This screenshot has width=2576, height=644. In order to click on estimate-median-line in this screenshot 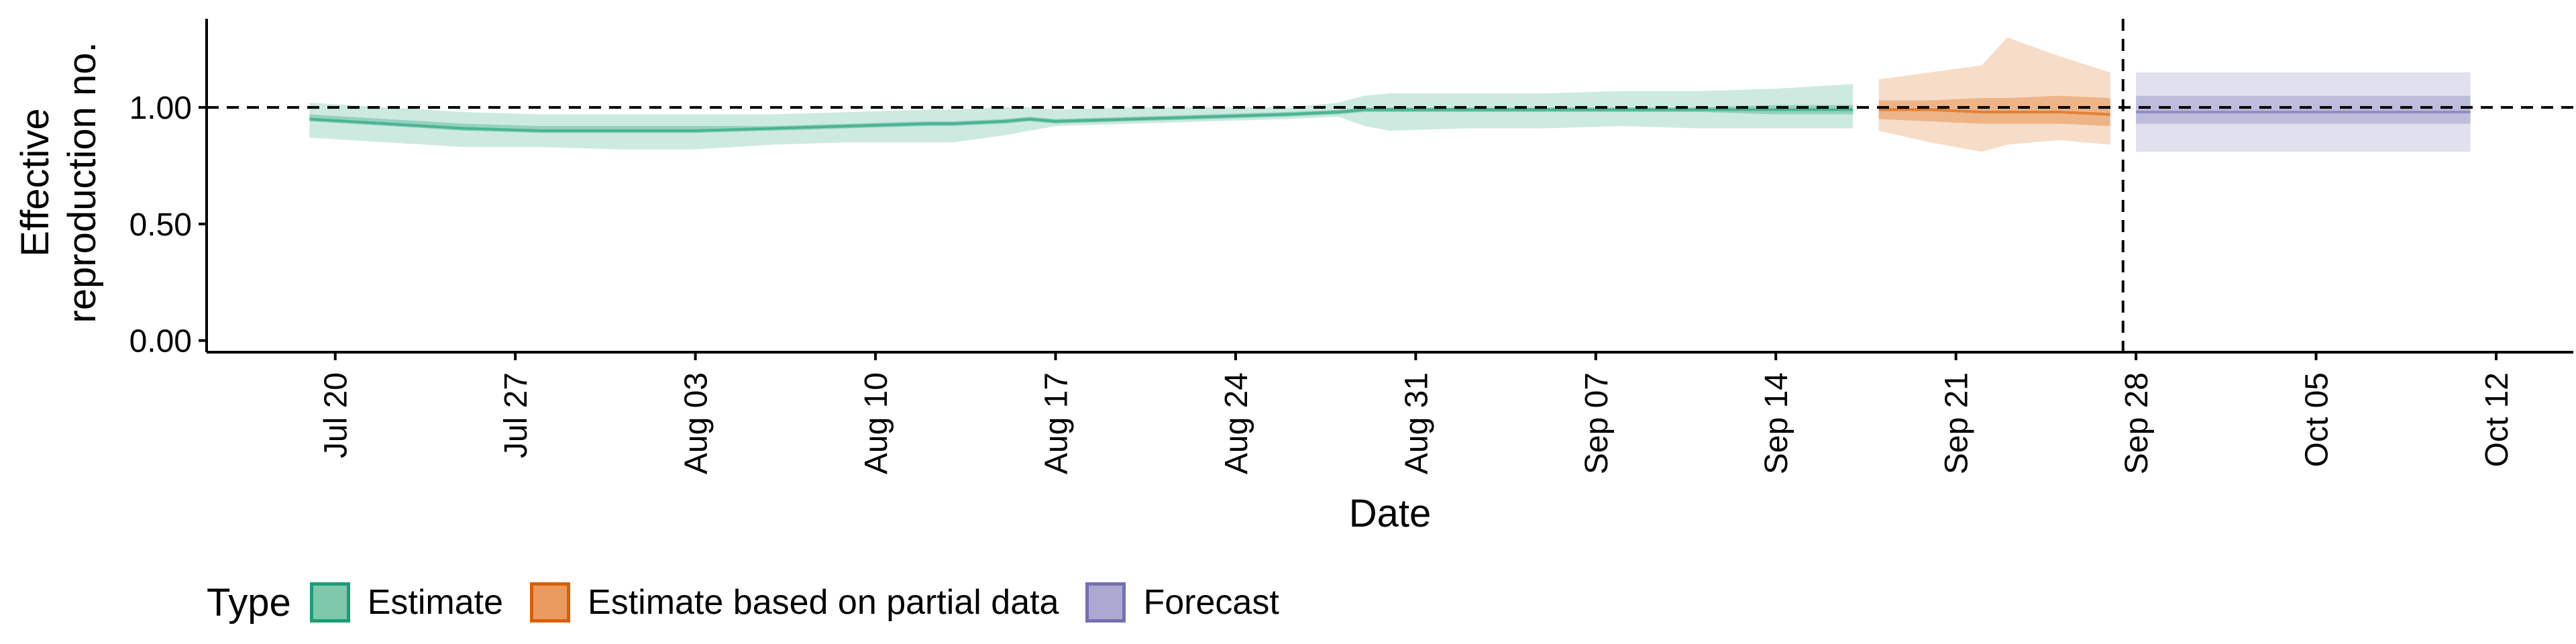, I will do `click(1081, 120)`.